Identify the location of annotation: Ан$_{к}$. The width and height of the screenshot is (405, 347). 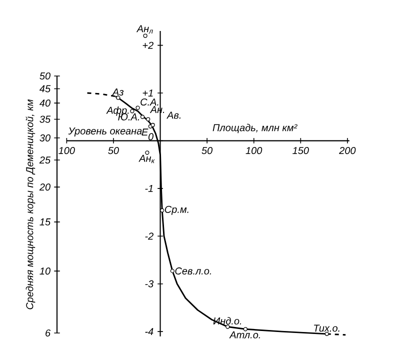
(146, 159).